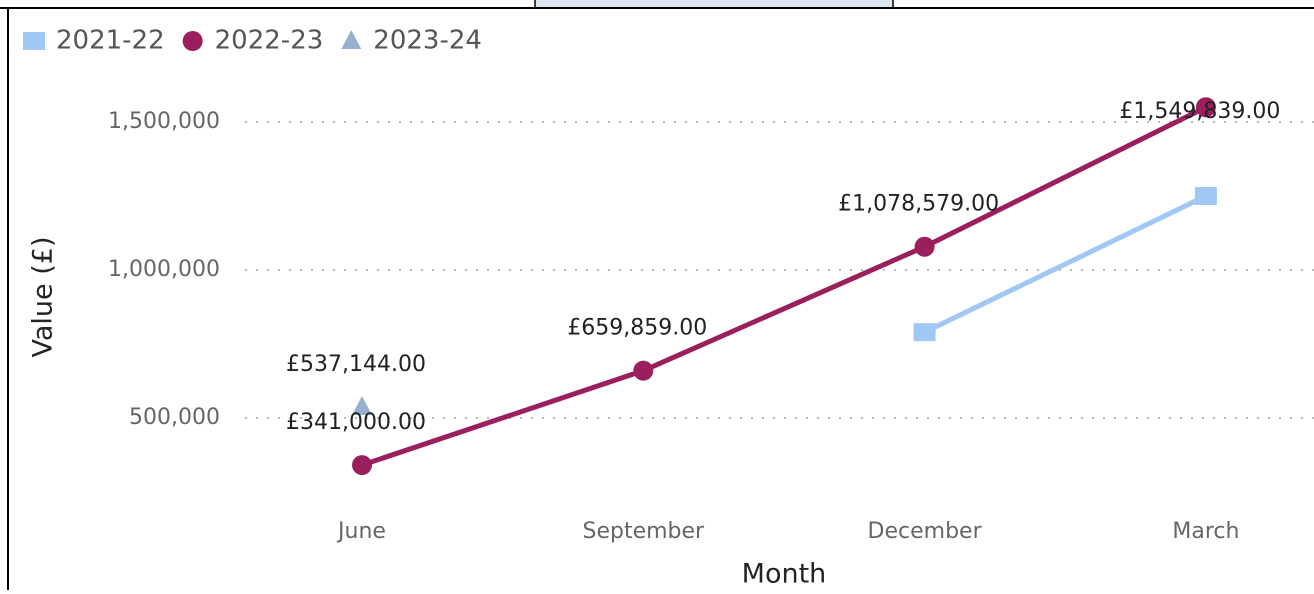 The width and height of the screenshot is (1314, 594). Describe the element at coordinates (174, 417) in the screenshot. I see `y-tick-label: 500,000` at that location.